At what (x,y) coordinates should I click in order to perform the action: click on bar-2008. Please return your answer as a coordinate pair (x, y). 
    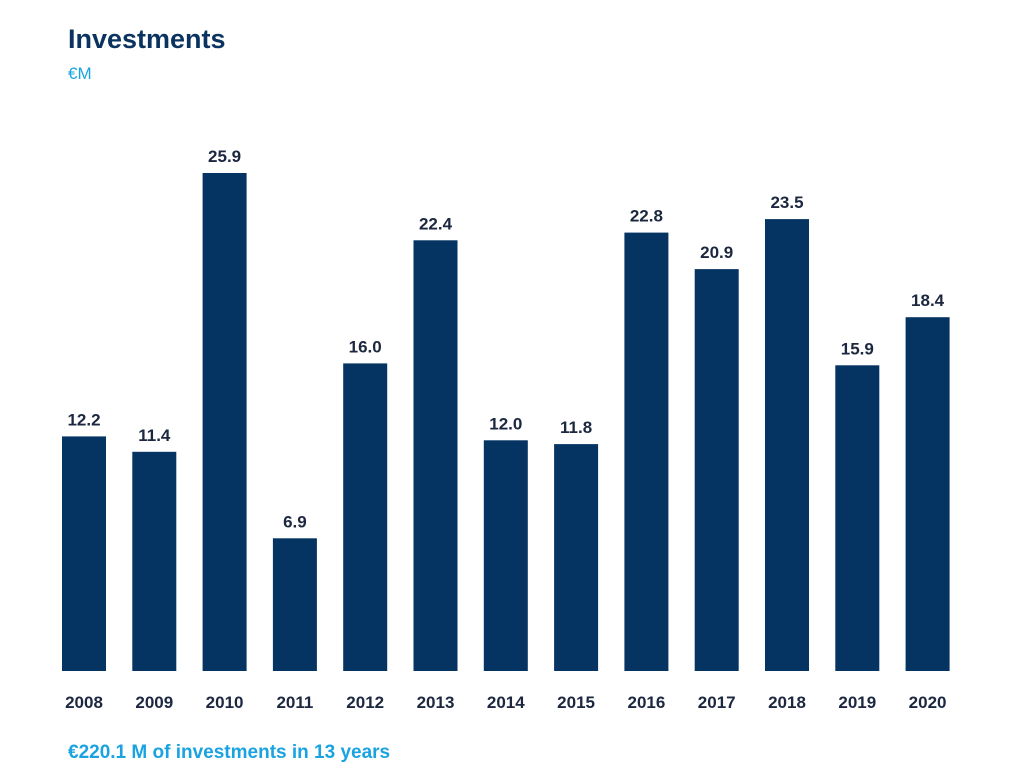
    Looking at the image, I should click on (84, 553).